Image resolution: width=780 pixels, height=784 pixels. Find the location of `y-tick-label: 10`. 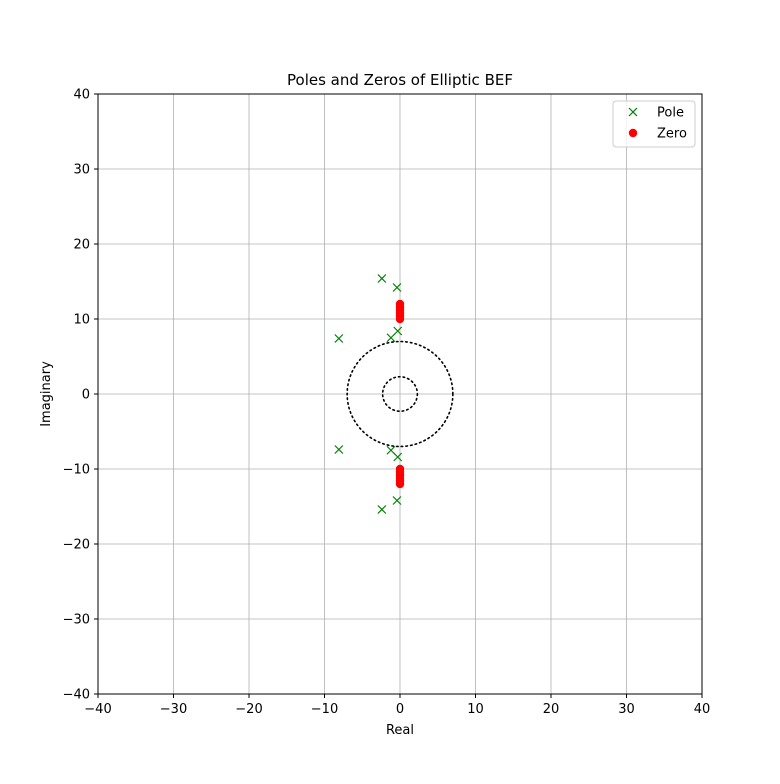

y-tick-label: 10 is located at coordinates (81, 320).